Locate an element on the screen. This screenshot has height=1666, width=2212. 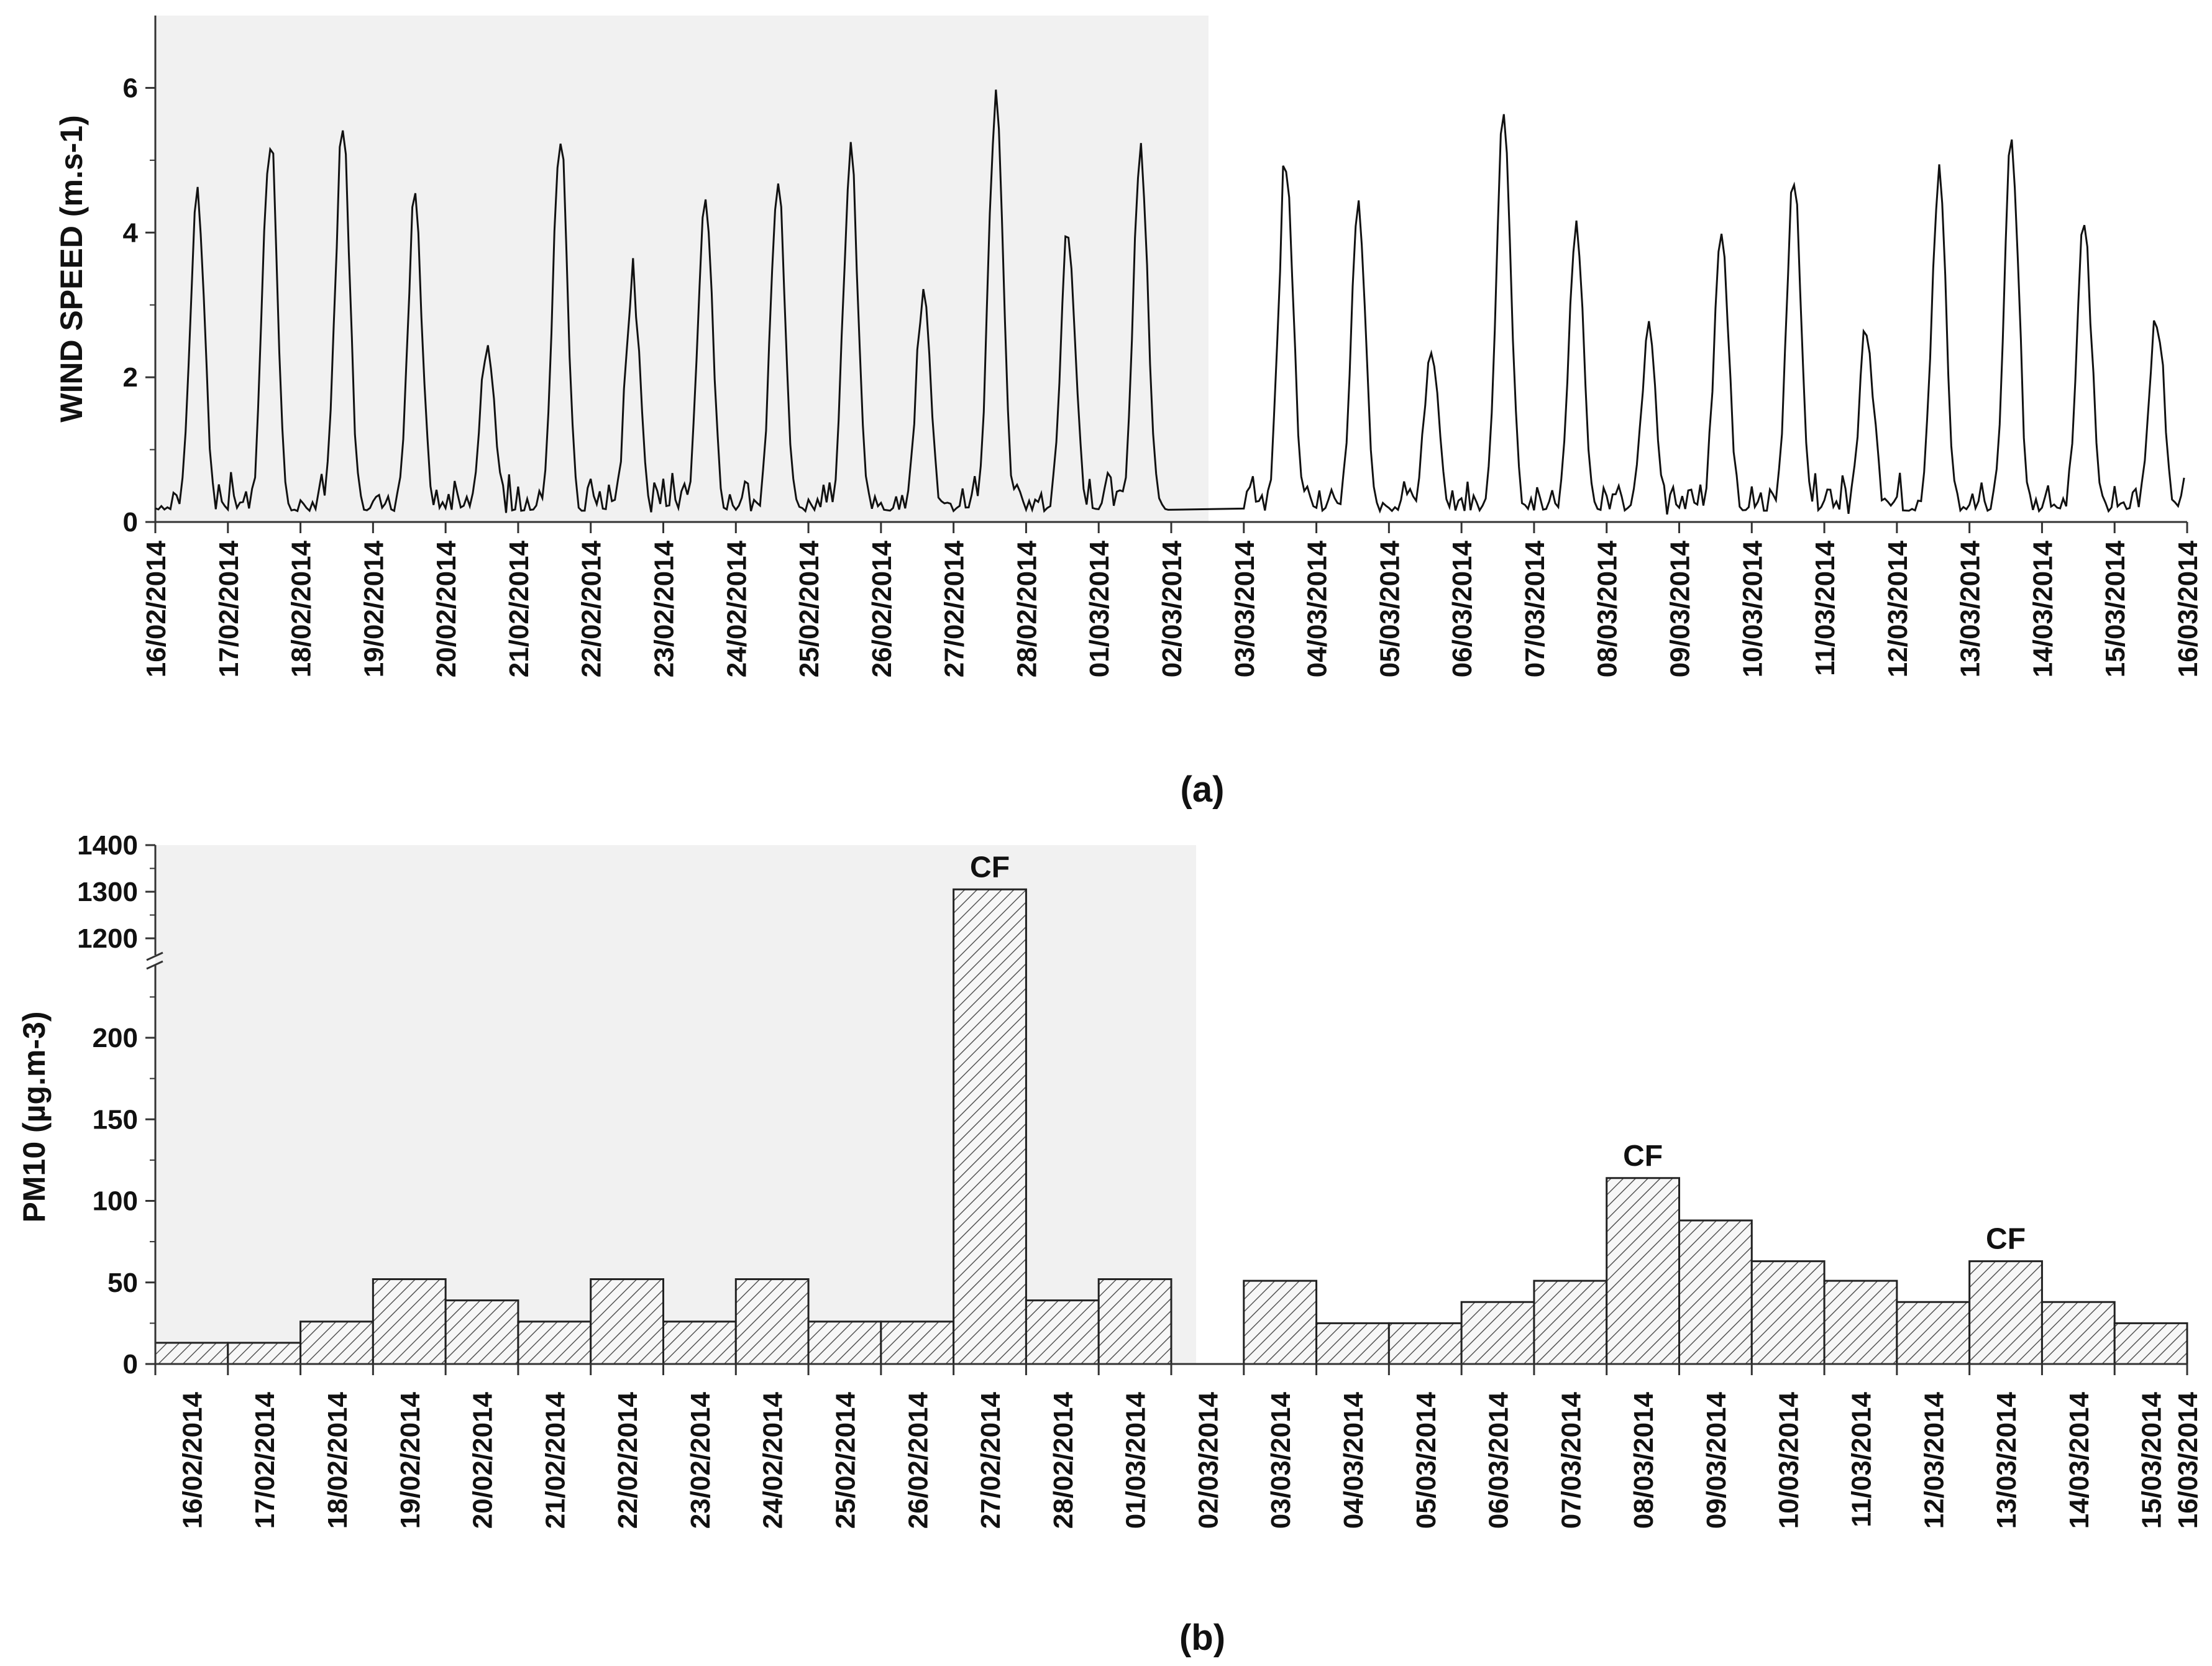
y-tick-label: 150 is located at coordinates (115, 1119).